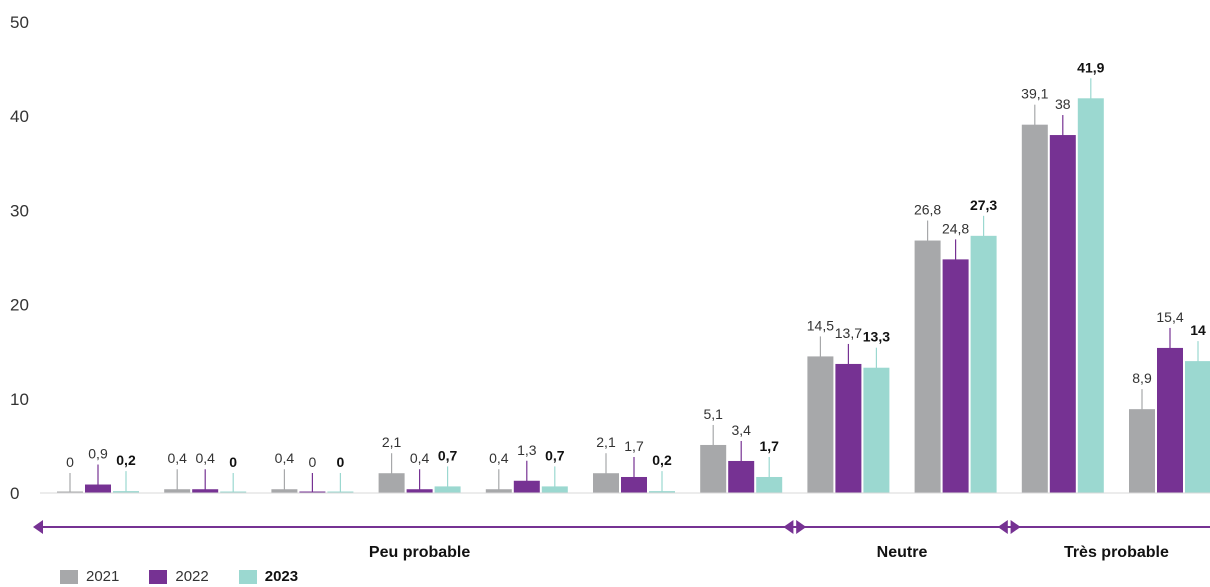  Describe the element at coordinates (1116, 552) in the screenshot. I see `group-label: Très probable` at that location.